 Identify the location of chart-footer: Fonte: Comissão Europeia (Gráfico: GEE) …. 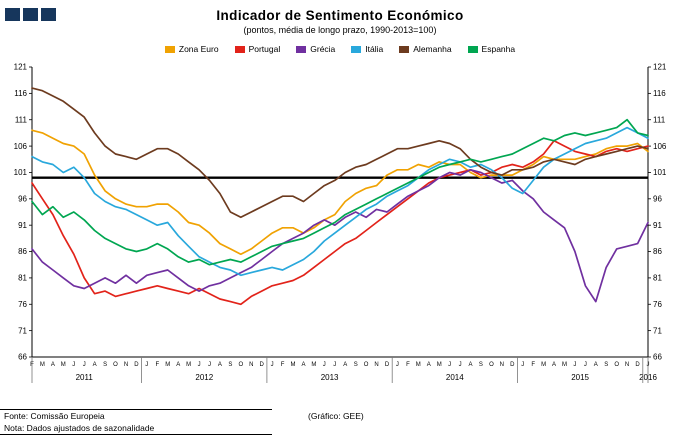
(340, 422).